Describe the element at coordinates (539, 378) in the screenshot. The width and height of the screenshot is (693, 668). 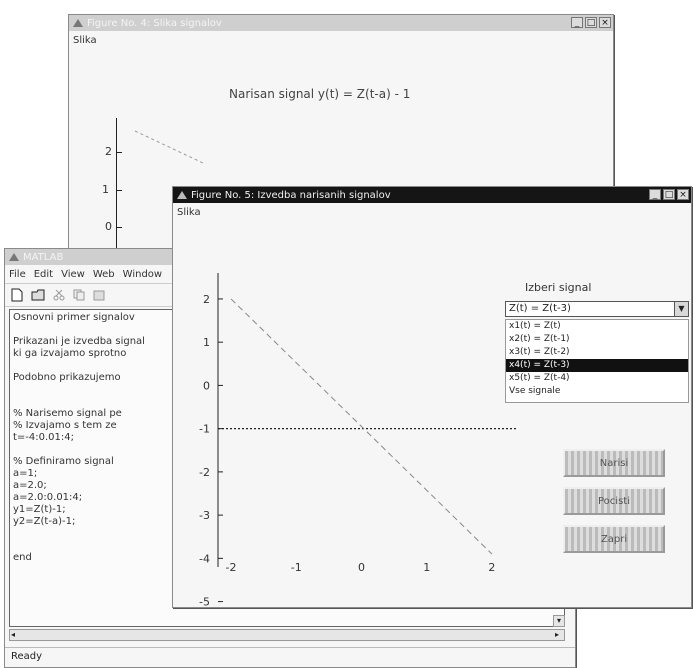
I see `signal-option: x5(t) = Z(t-4)` at that location.